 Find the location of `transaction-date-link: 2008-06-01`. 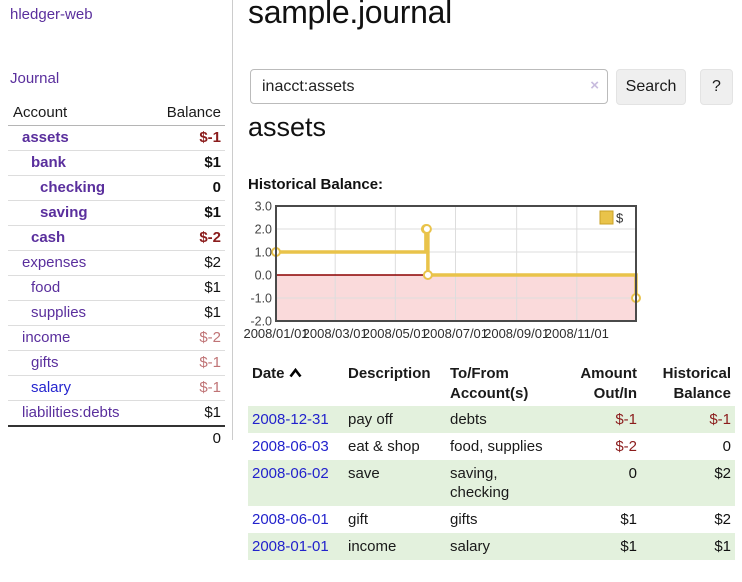

transaction-date-link: 2008-06-01 is located at coordinates (290, 519).